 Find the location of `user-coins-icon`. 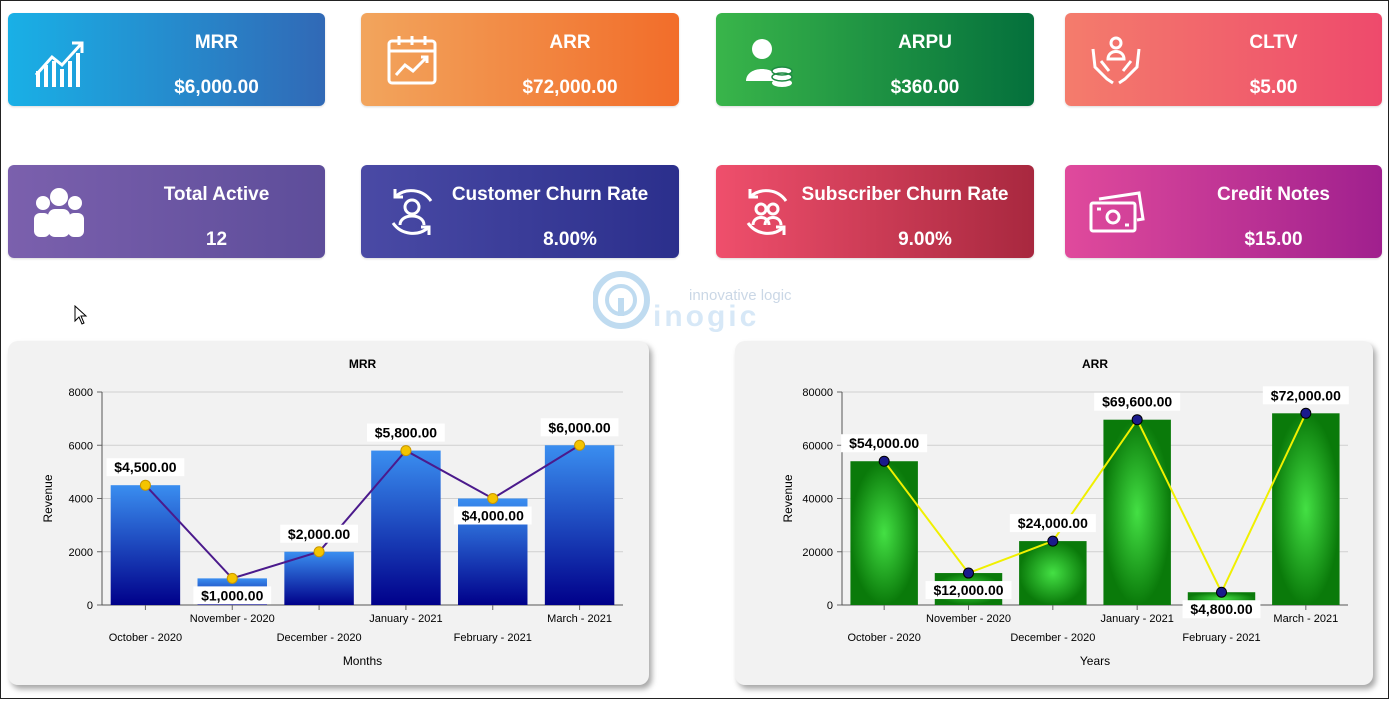

user-coins-icon is located at coordinates (767, 60).